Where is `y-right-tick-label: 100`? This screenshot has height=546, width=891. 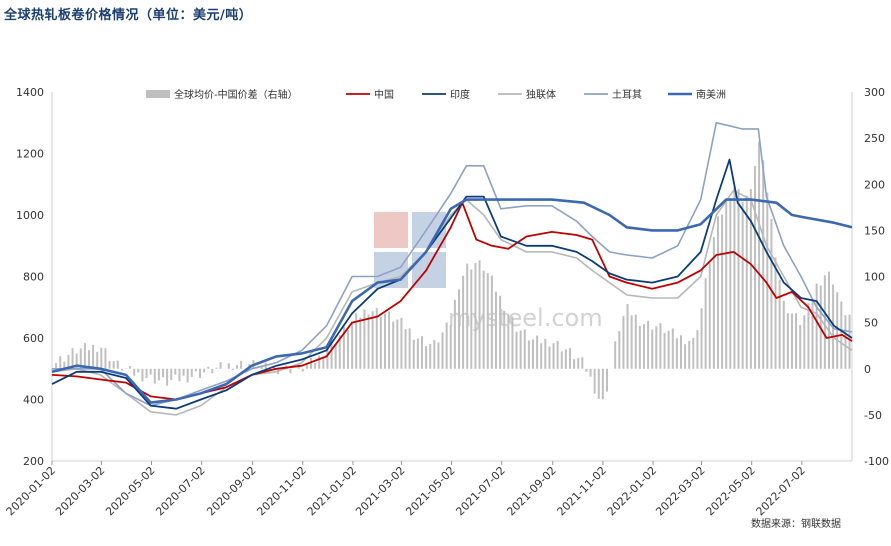 y-right-tick-label: 100 is located at coordinates (874, 277).